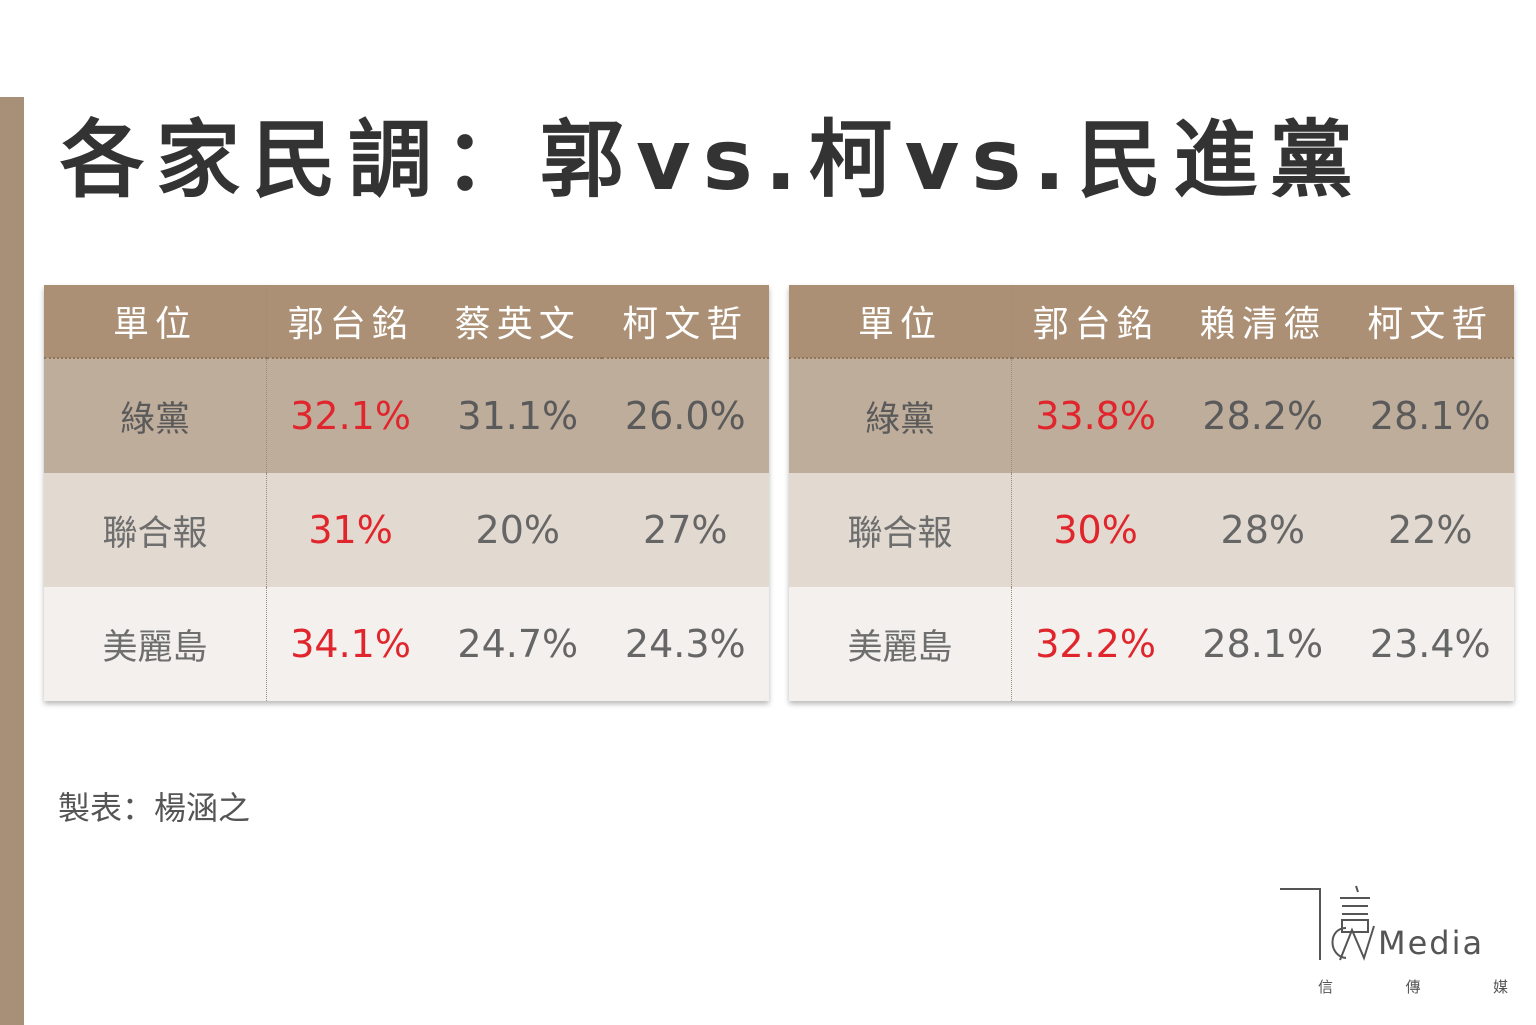 The width and height of the screenshot is (1536, 1025). Describe the element at coordinates (685, 415) in the screenshot. I see `data-cell: 26.0%` at that location.